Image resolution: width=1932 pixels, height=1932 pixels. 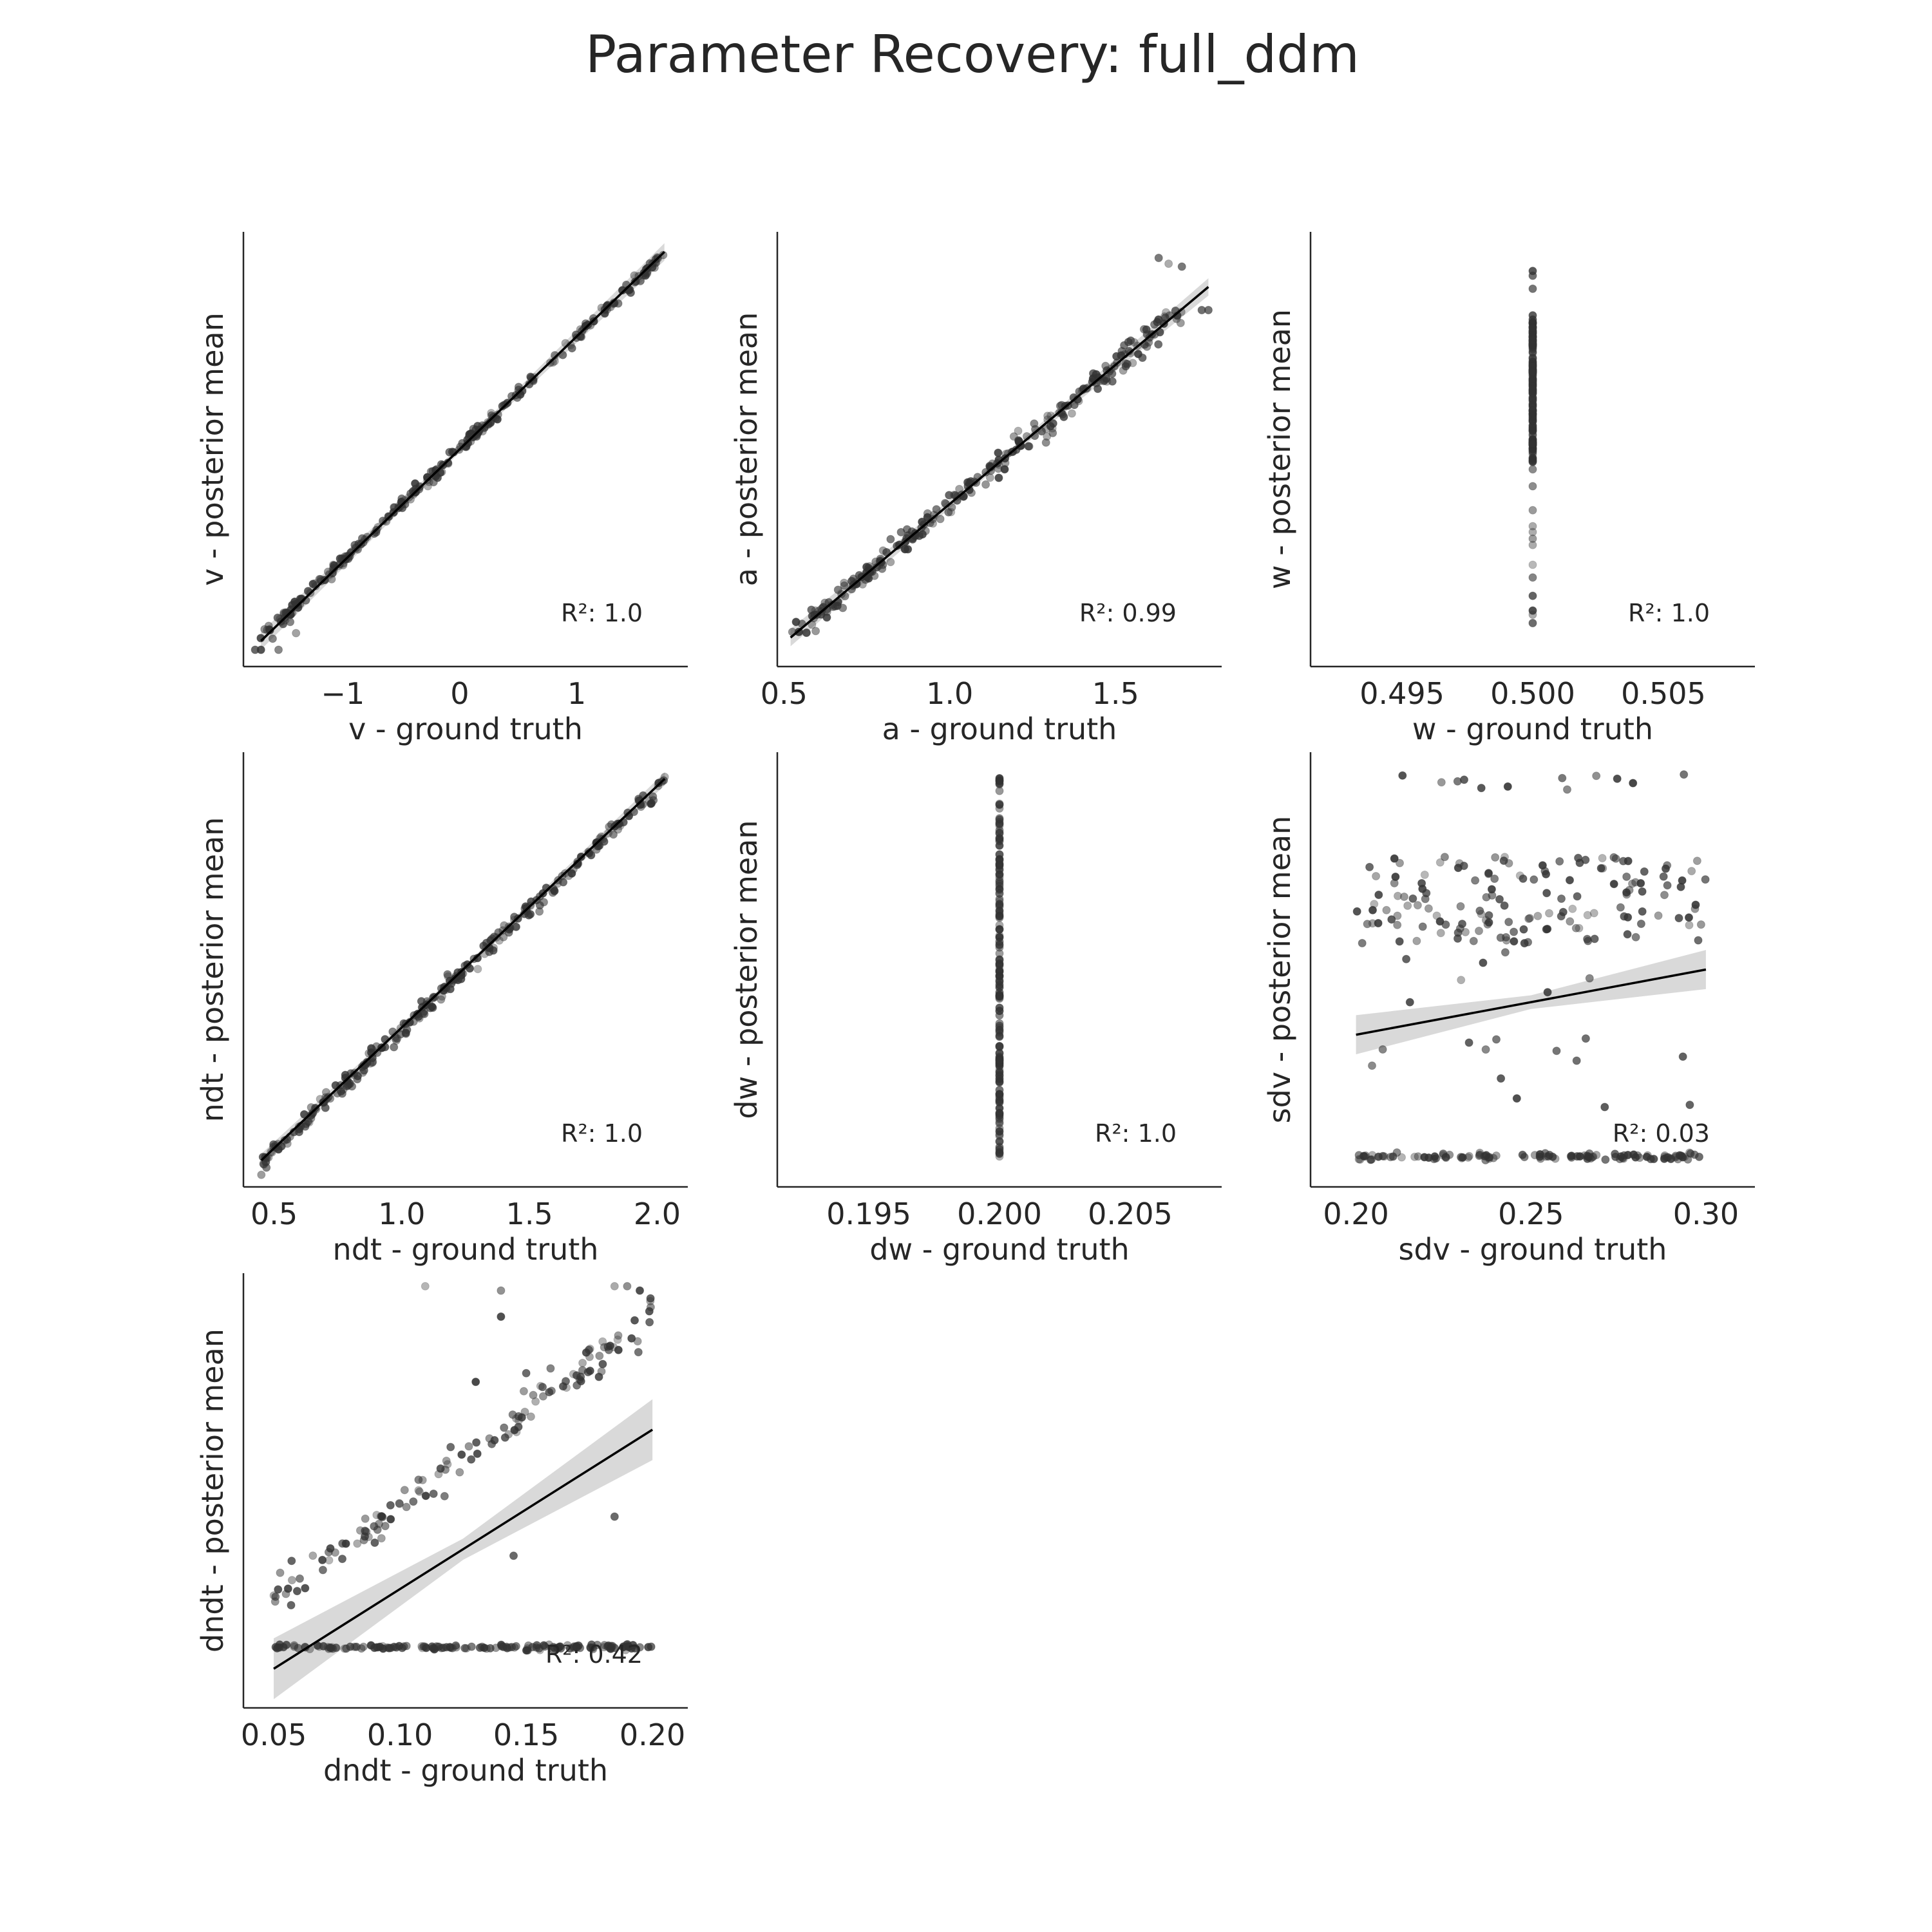 I want to click on x-tick-label: 1, so click(x=576, y=693).